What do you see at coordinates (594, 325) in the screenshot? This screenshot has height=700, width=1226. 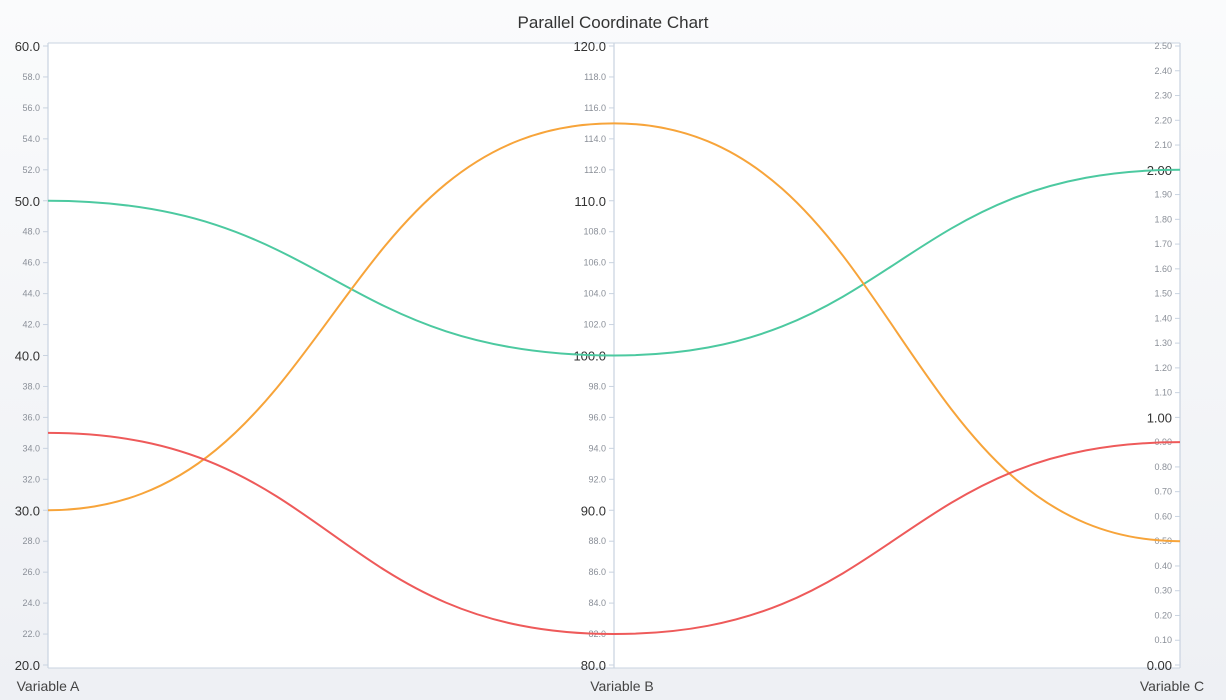 I see `variable-b-tick-label: 102.0` at bounding box center [594, 325].